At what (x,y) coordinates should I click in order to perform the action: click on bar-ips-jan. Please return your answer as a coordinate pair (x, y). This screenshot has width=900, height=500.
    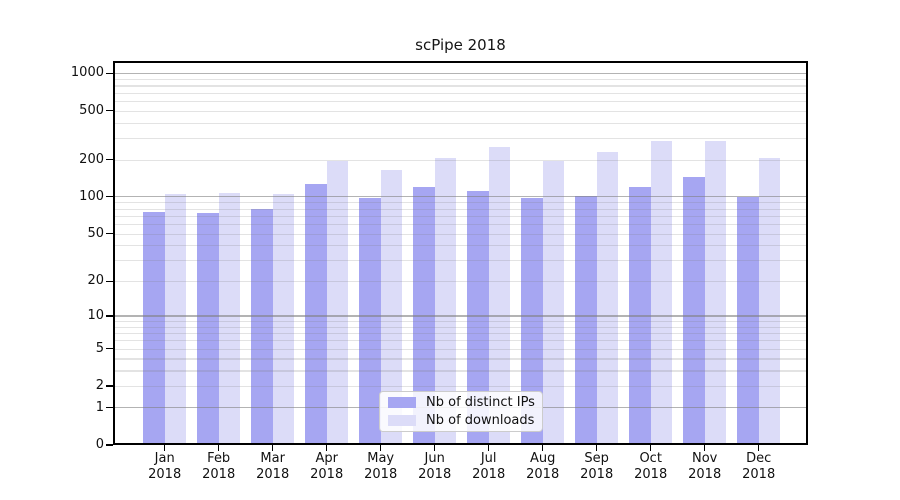
    Looking at the image, I should click on (154, 328).